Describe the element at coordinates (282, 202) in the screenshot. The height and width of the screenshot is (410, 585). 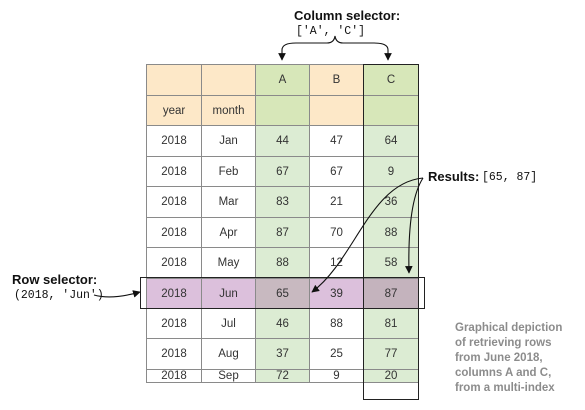
I see `cell-a: 83` at that location.